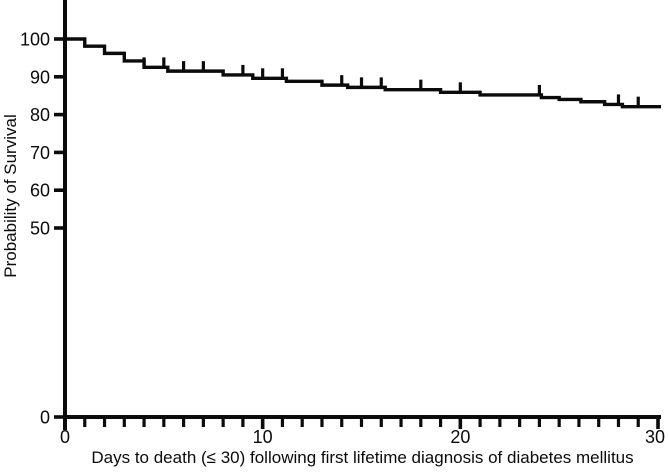 This screenshot has width=669, height=475. What do you see at coordinates (45, 418) in the screenshot?
I see `y-tick-label: 0` at bounding box center [45, 418].